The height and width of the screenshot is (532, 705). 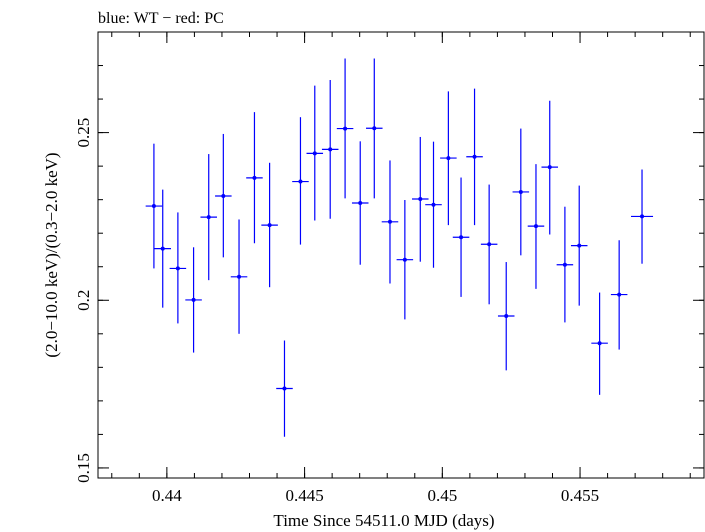 I want to click on y-tick-label: 0.2, so click(x=83, y=300).